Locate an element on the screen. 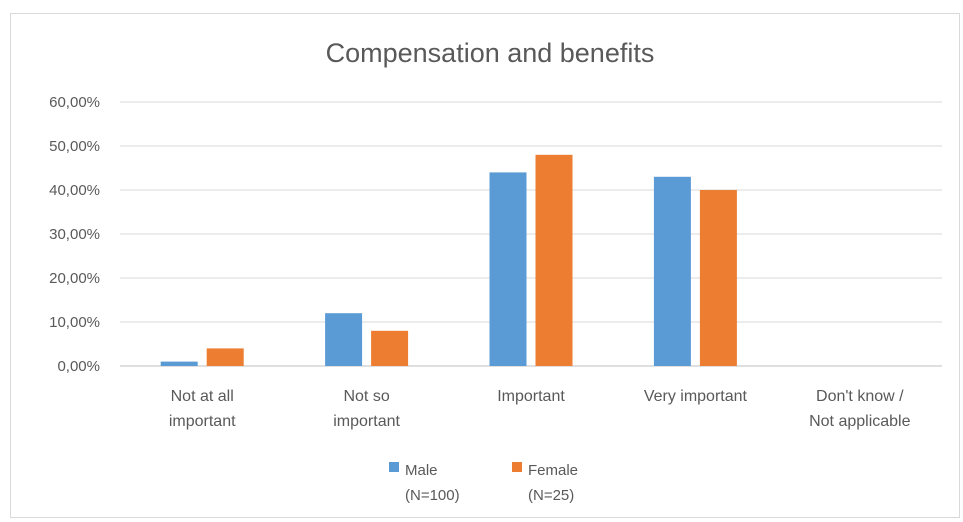 The height and width of the screenshot is (522, 963). x-tick-label: Not so is located at coordinates (366, 396).